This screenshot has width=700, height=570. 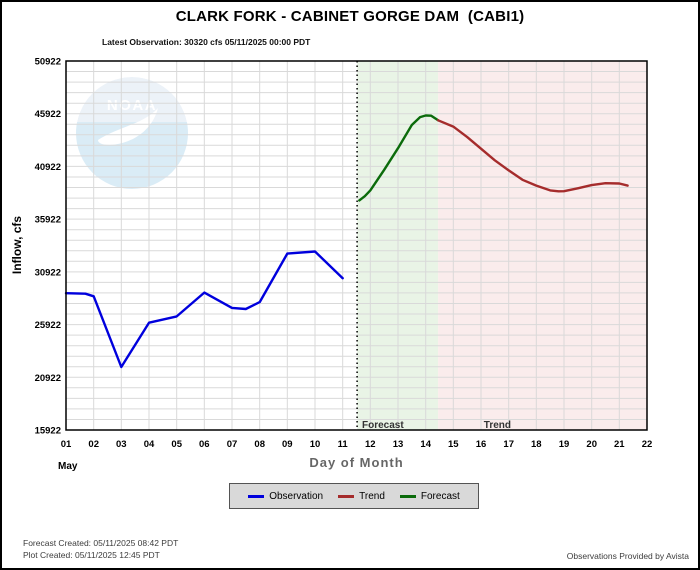 I want to click on svg-text: 06, so click(x=204, y=444).